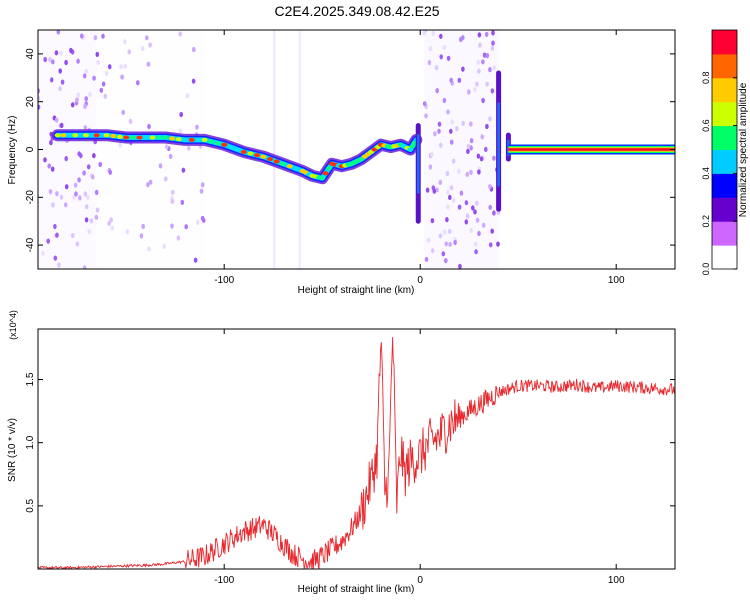 Image resolution: width=750 pixels, height=600 pixels. I want to click on colorbar-label: Normalized spectral amplitude, so click(743, 149).